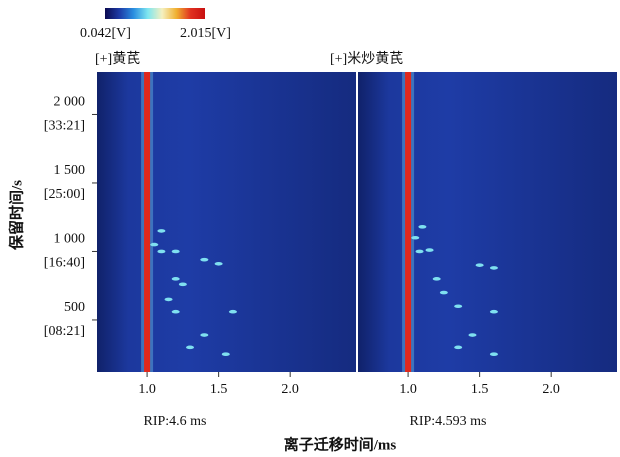 This screenshot has height=457, width=620. I want to click on y-tick-label: 500, so click(74, 307).